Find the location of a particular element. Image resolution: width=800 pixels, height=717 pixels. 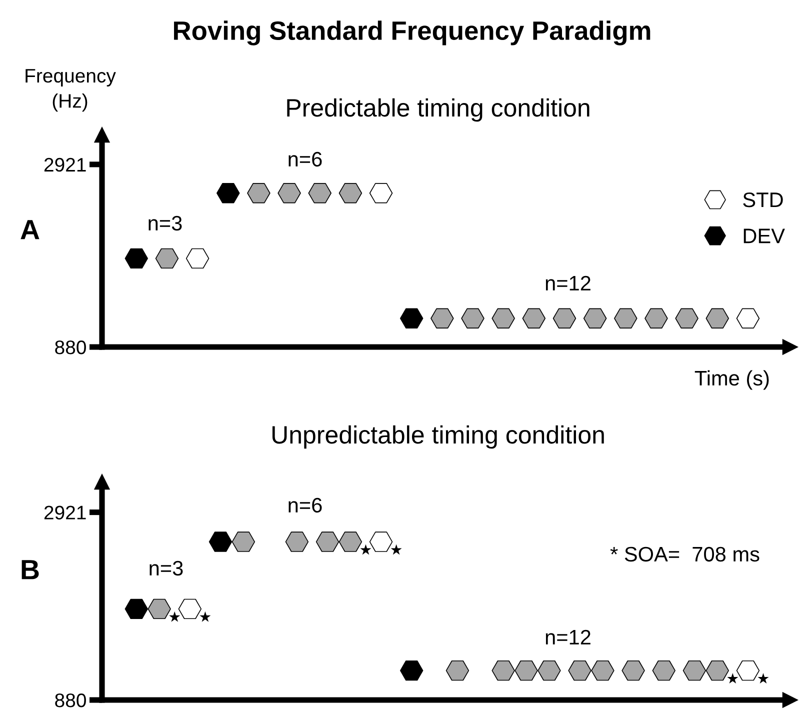

legend-label: DEV is located at coordinates (764, 236).